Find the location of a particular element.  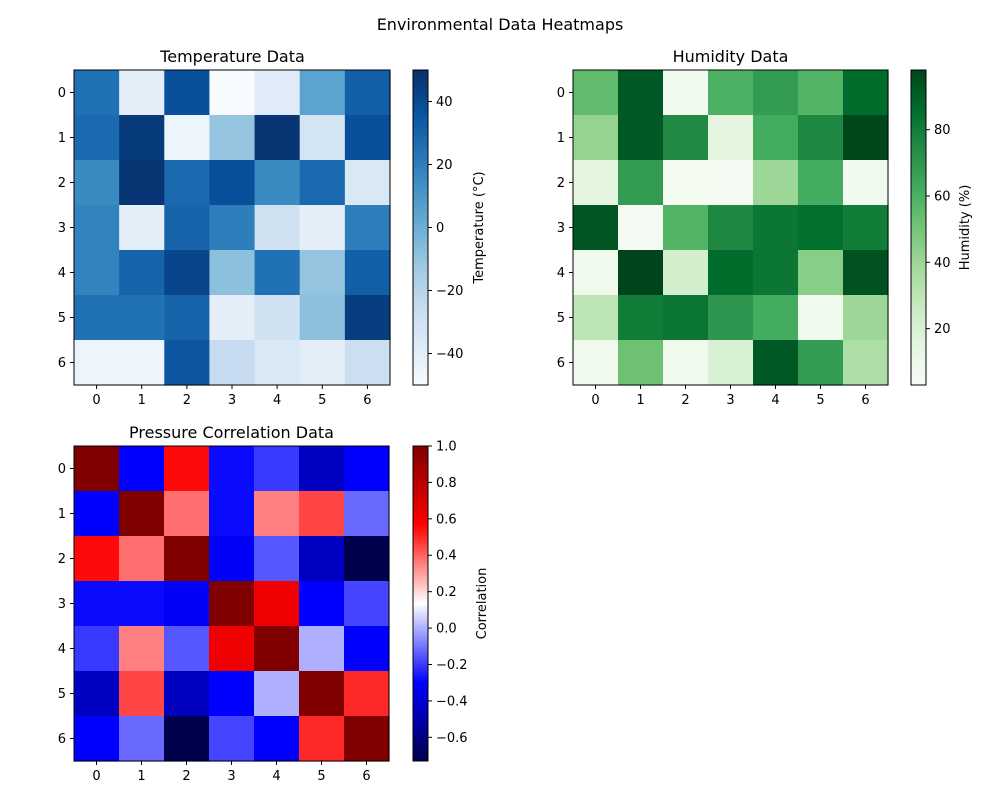

correlation-colorbar-label: Correlation is located at coordinates (482, 604).